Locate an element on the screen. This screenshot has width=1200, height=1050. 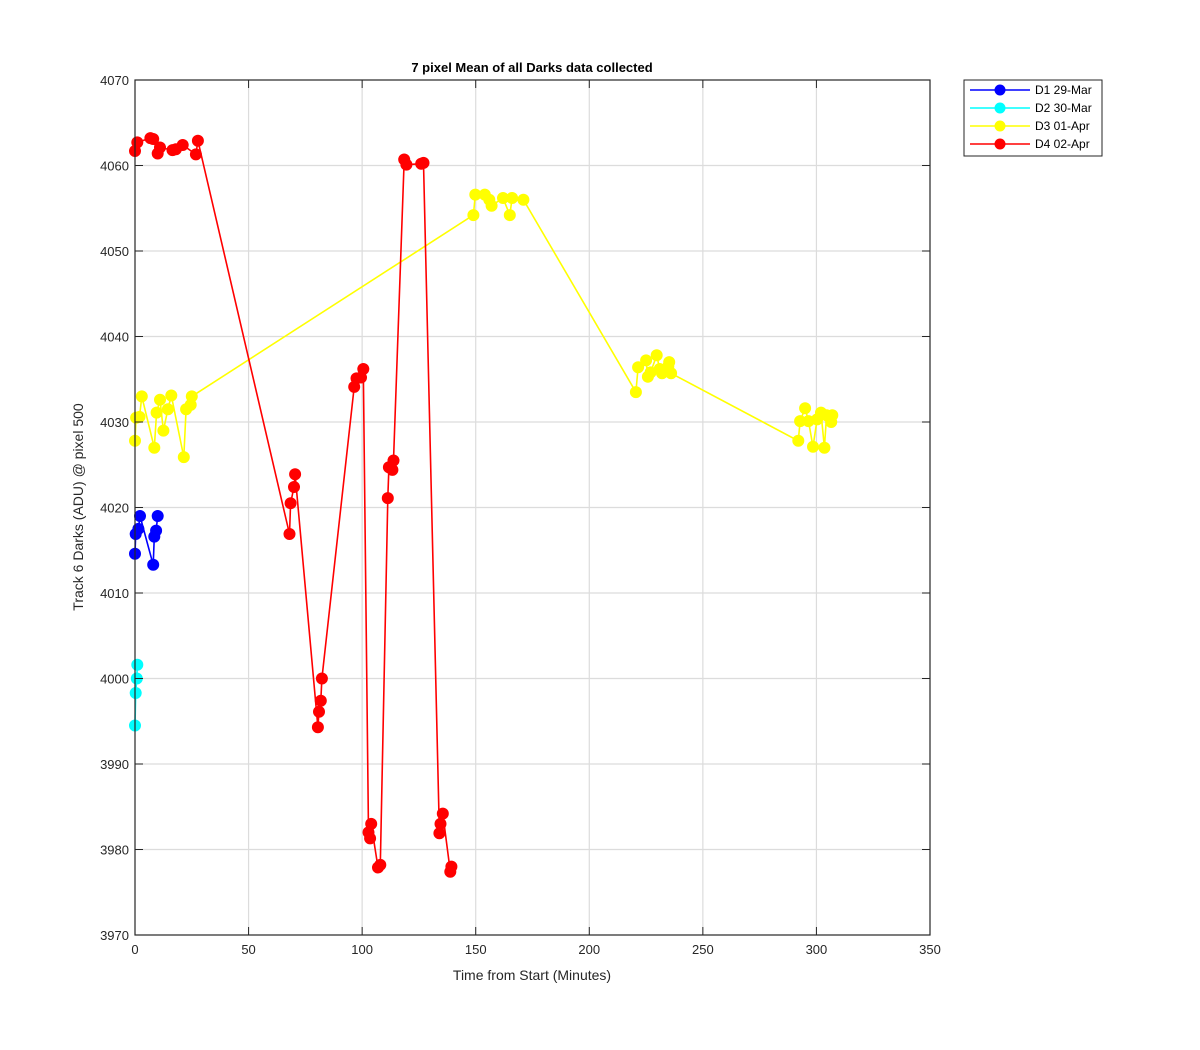
y-tick-label: 4000 is located at coordinates (114, 679).